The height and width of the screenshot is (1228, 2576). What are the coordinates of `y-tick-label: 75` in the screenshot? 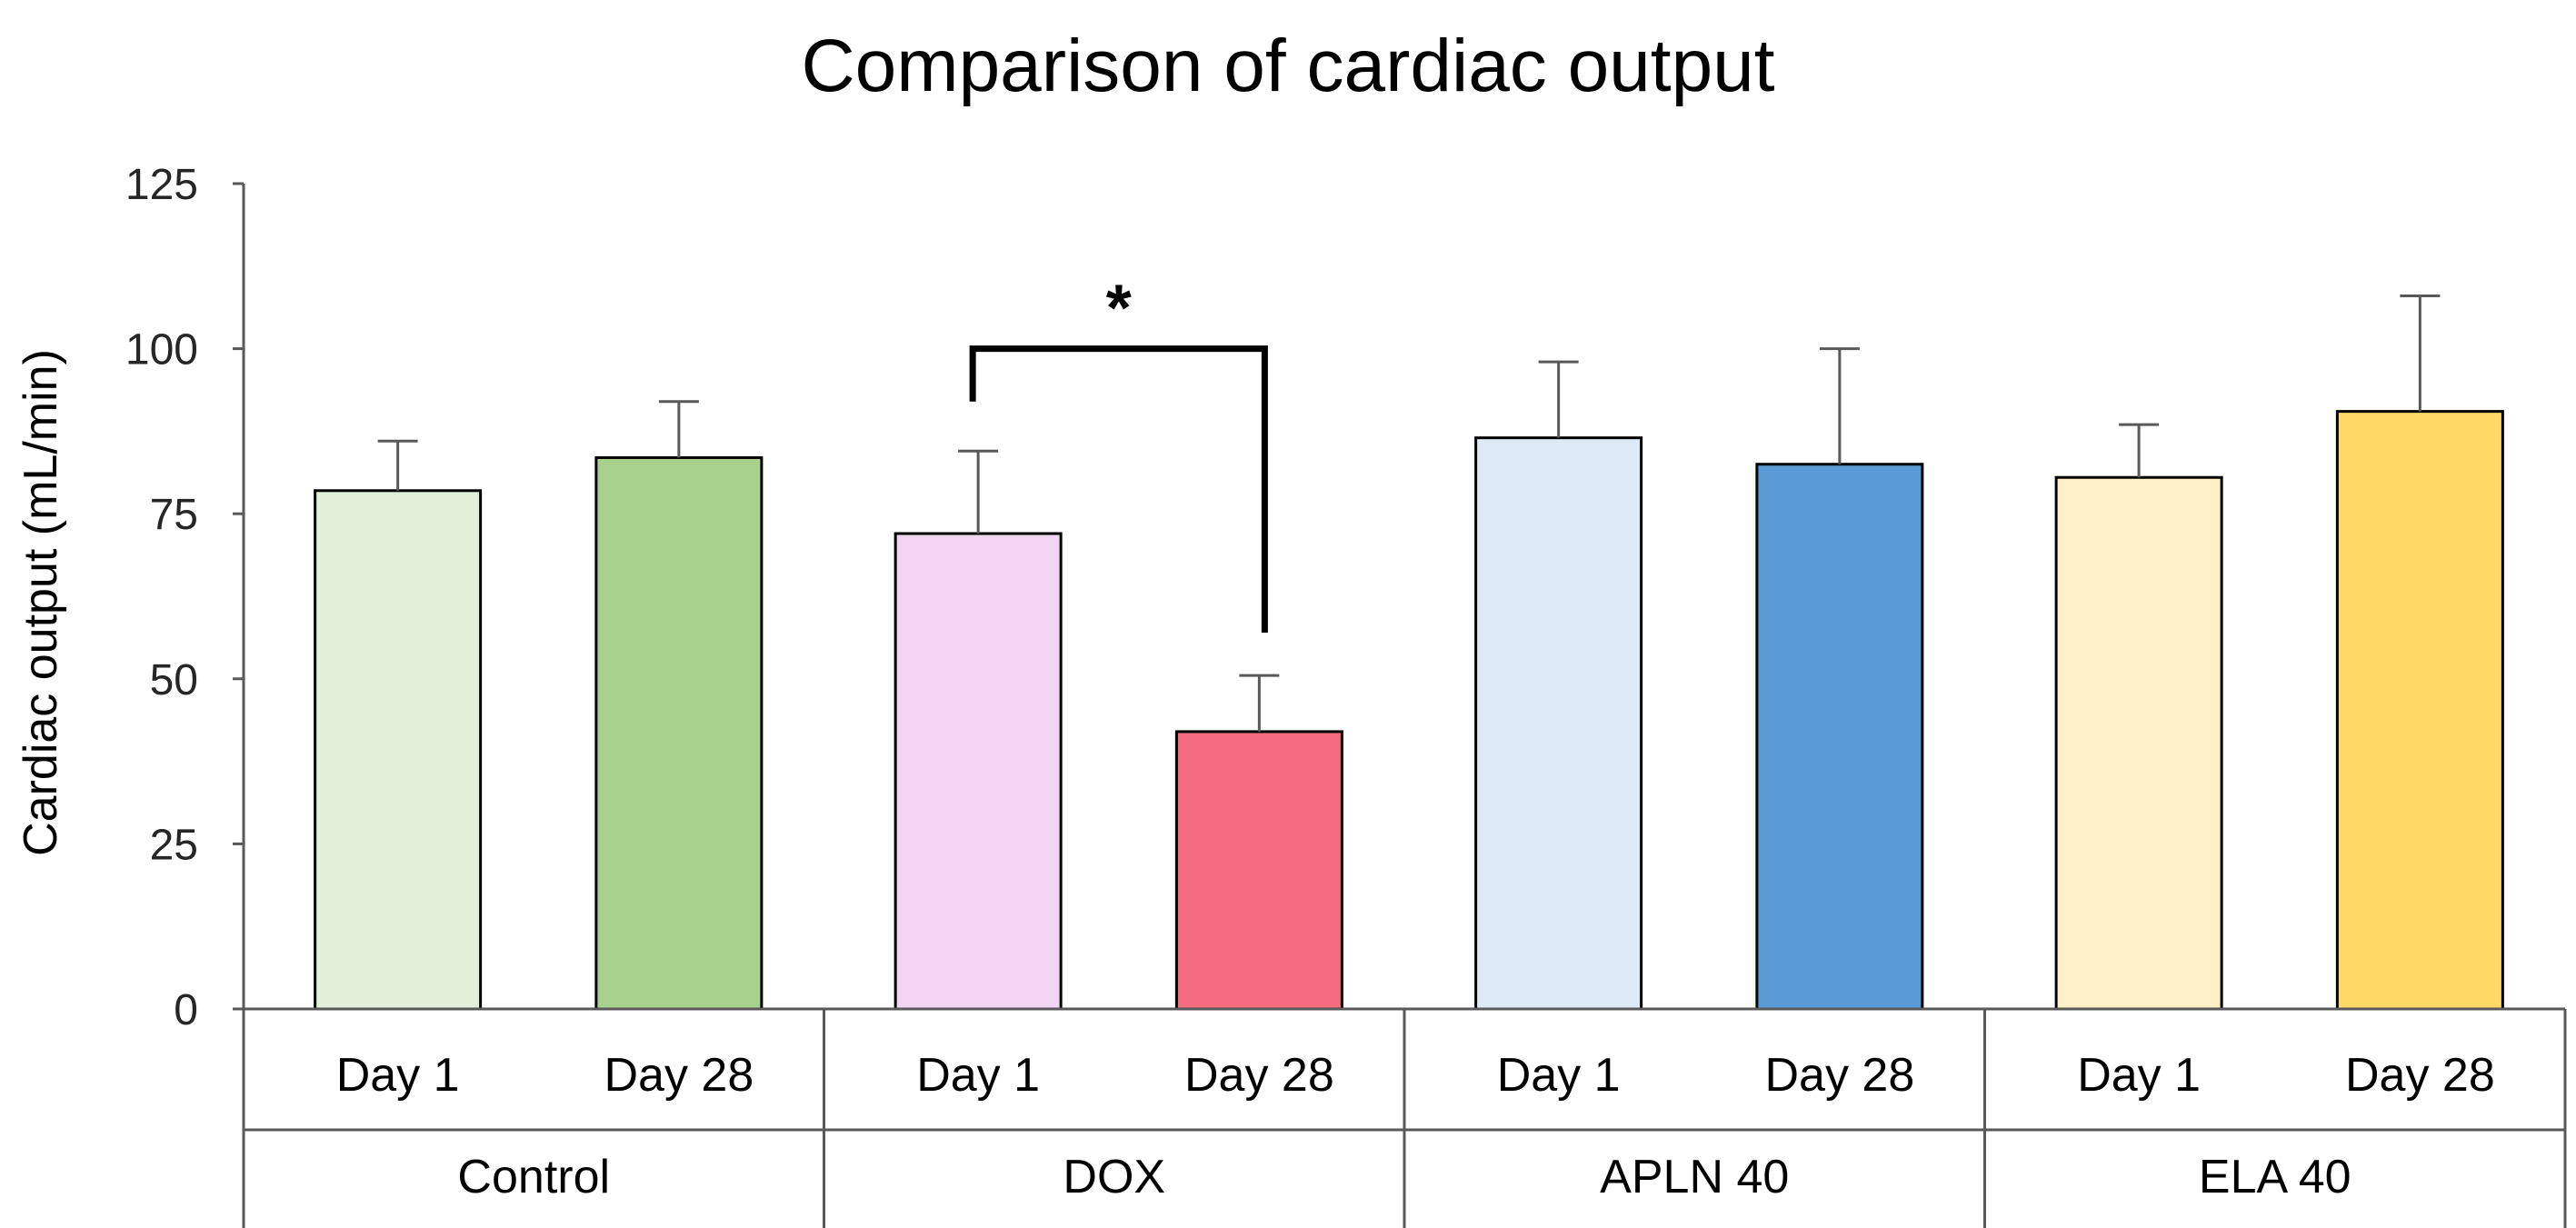 It's located at (174, 515).